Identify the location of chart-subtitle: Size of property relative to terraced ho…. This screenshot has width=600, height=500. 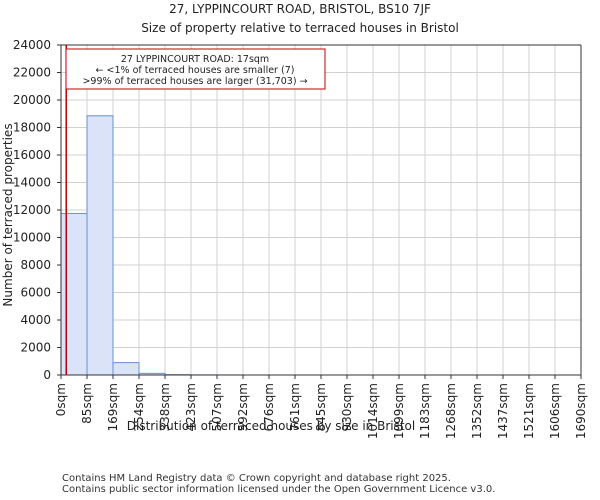
(300, 28).